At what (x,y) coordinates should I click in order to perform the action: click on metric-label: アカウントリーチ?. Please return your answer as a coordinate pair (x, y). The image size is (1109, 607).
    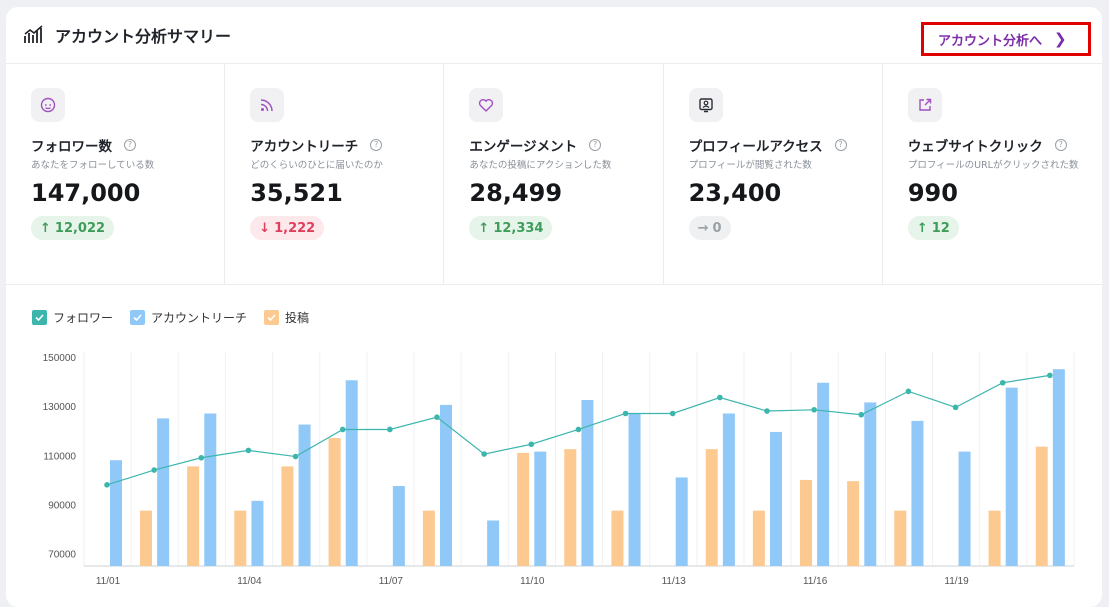
    Looking at the image, I should click on (316, 145).